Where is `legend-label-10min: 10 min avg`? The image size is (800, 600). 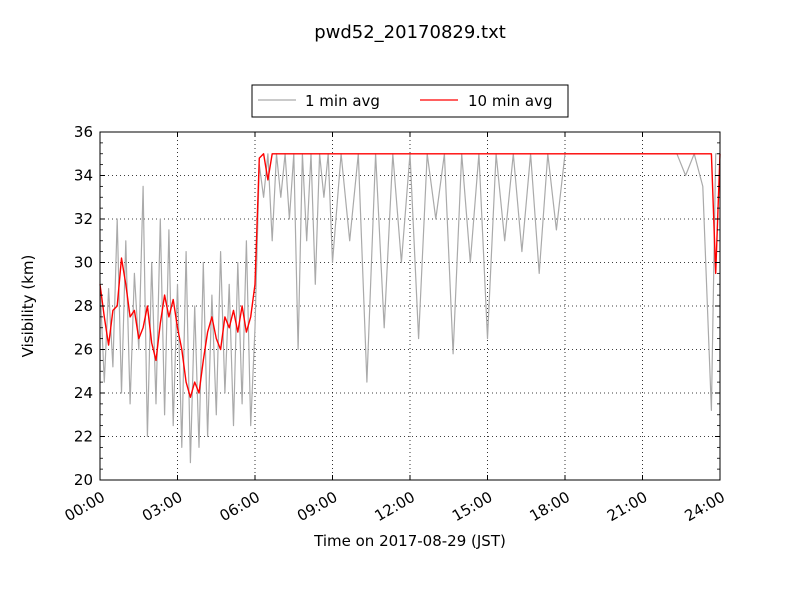
legend-label-10min: 10 min avg is located at coordinates (510, 101).